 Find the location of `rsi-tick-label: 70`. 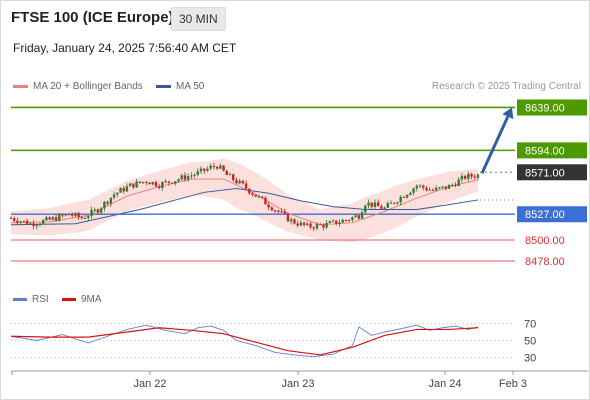

rsi-tick-label: 70 is located at coordinates (530, 325).